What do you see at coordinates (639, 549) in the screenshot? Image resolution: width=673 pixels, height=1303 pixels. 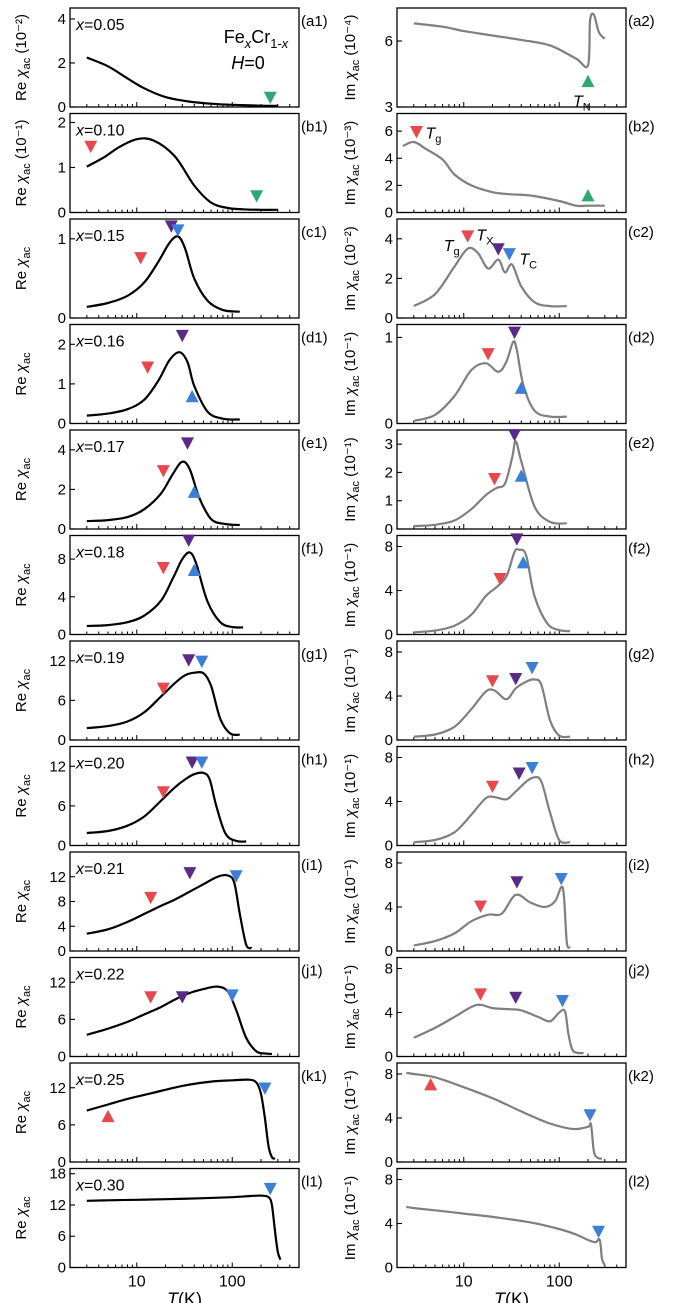 I see `panel-id: (f2)` at bounding box center [639, 549].